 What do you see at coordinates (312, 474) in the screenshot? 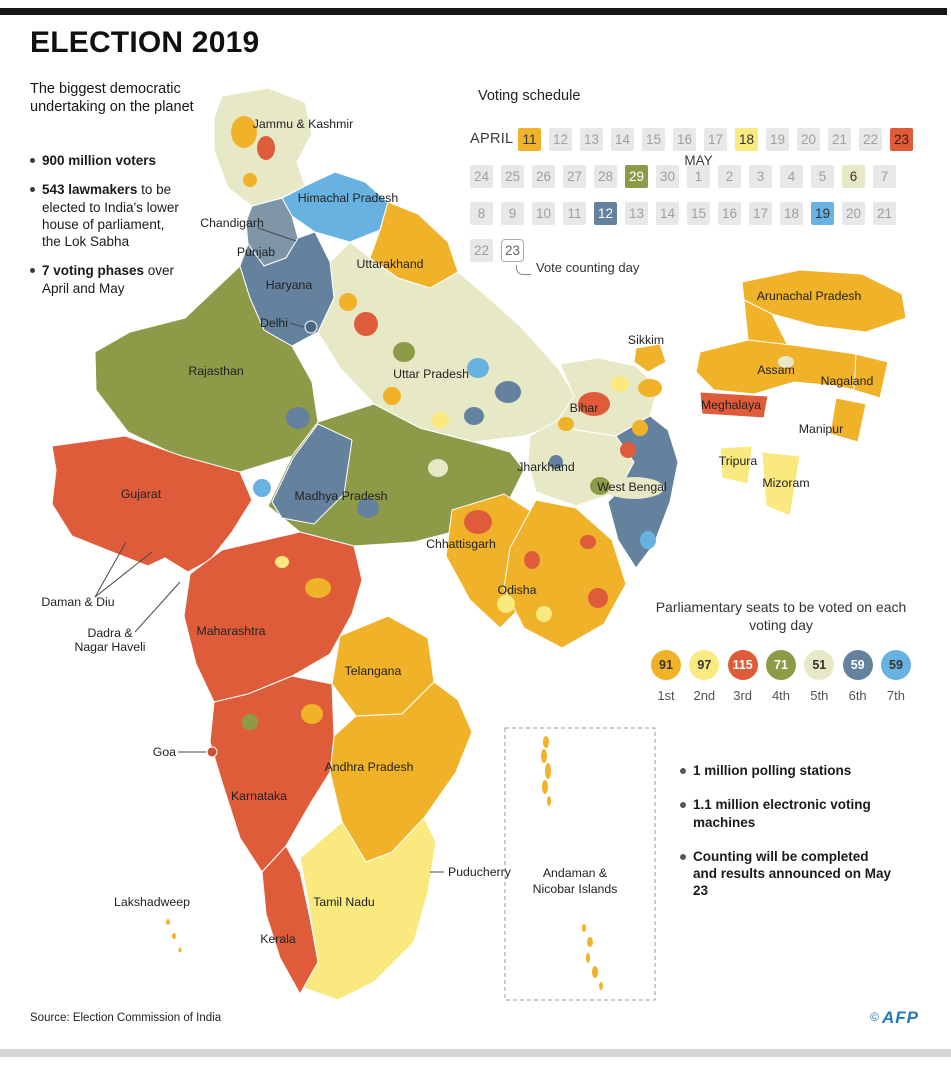
I see `state-madhya-pradesh-west-patch` at bounding box center [312, 474].